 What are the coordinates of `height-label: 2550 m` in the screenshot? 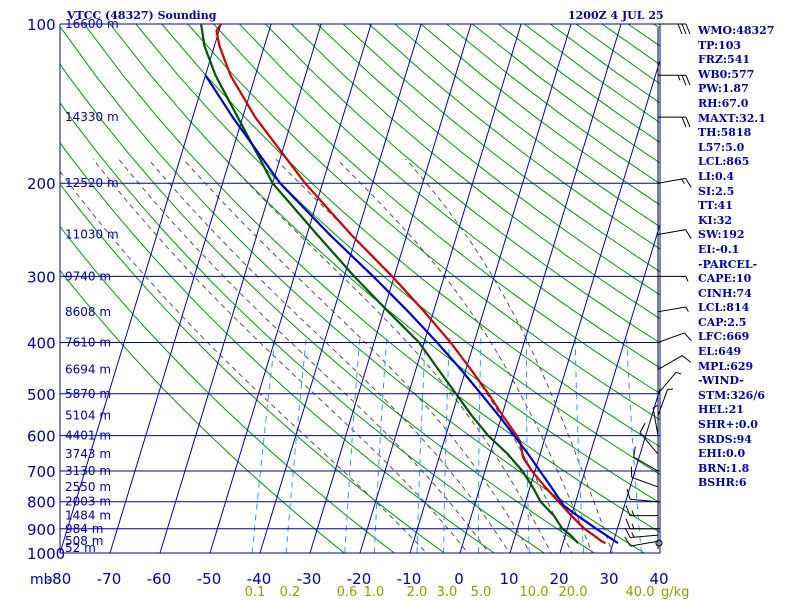 It's located at (88, 487).